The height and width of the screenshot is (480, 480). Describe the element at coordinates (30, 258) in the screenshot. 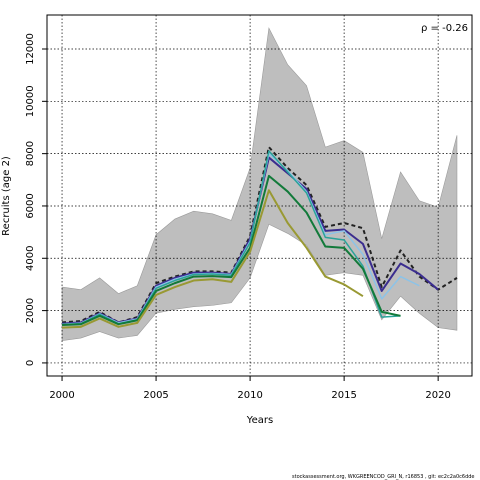

I see `y-tick-label: 4000` at that location.